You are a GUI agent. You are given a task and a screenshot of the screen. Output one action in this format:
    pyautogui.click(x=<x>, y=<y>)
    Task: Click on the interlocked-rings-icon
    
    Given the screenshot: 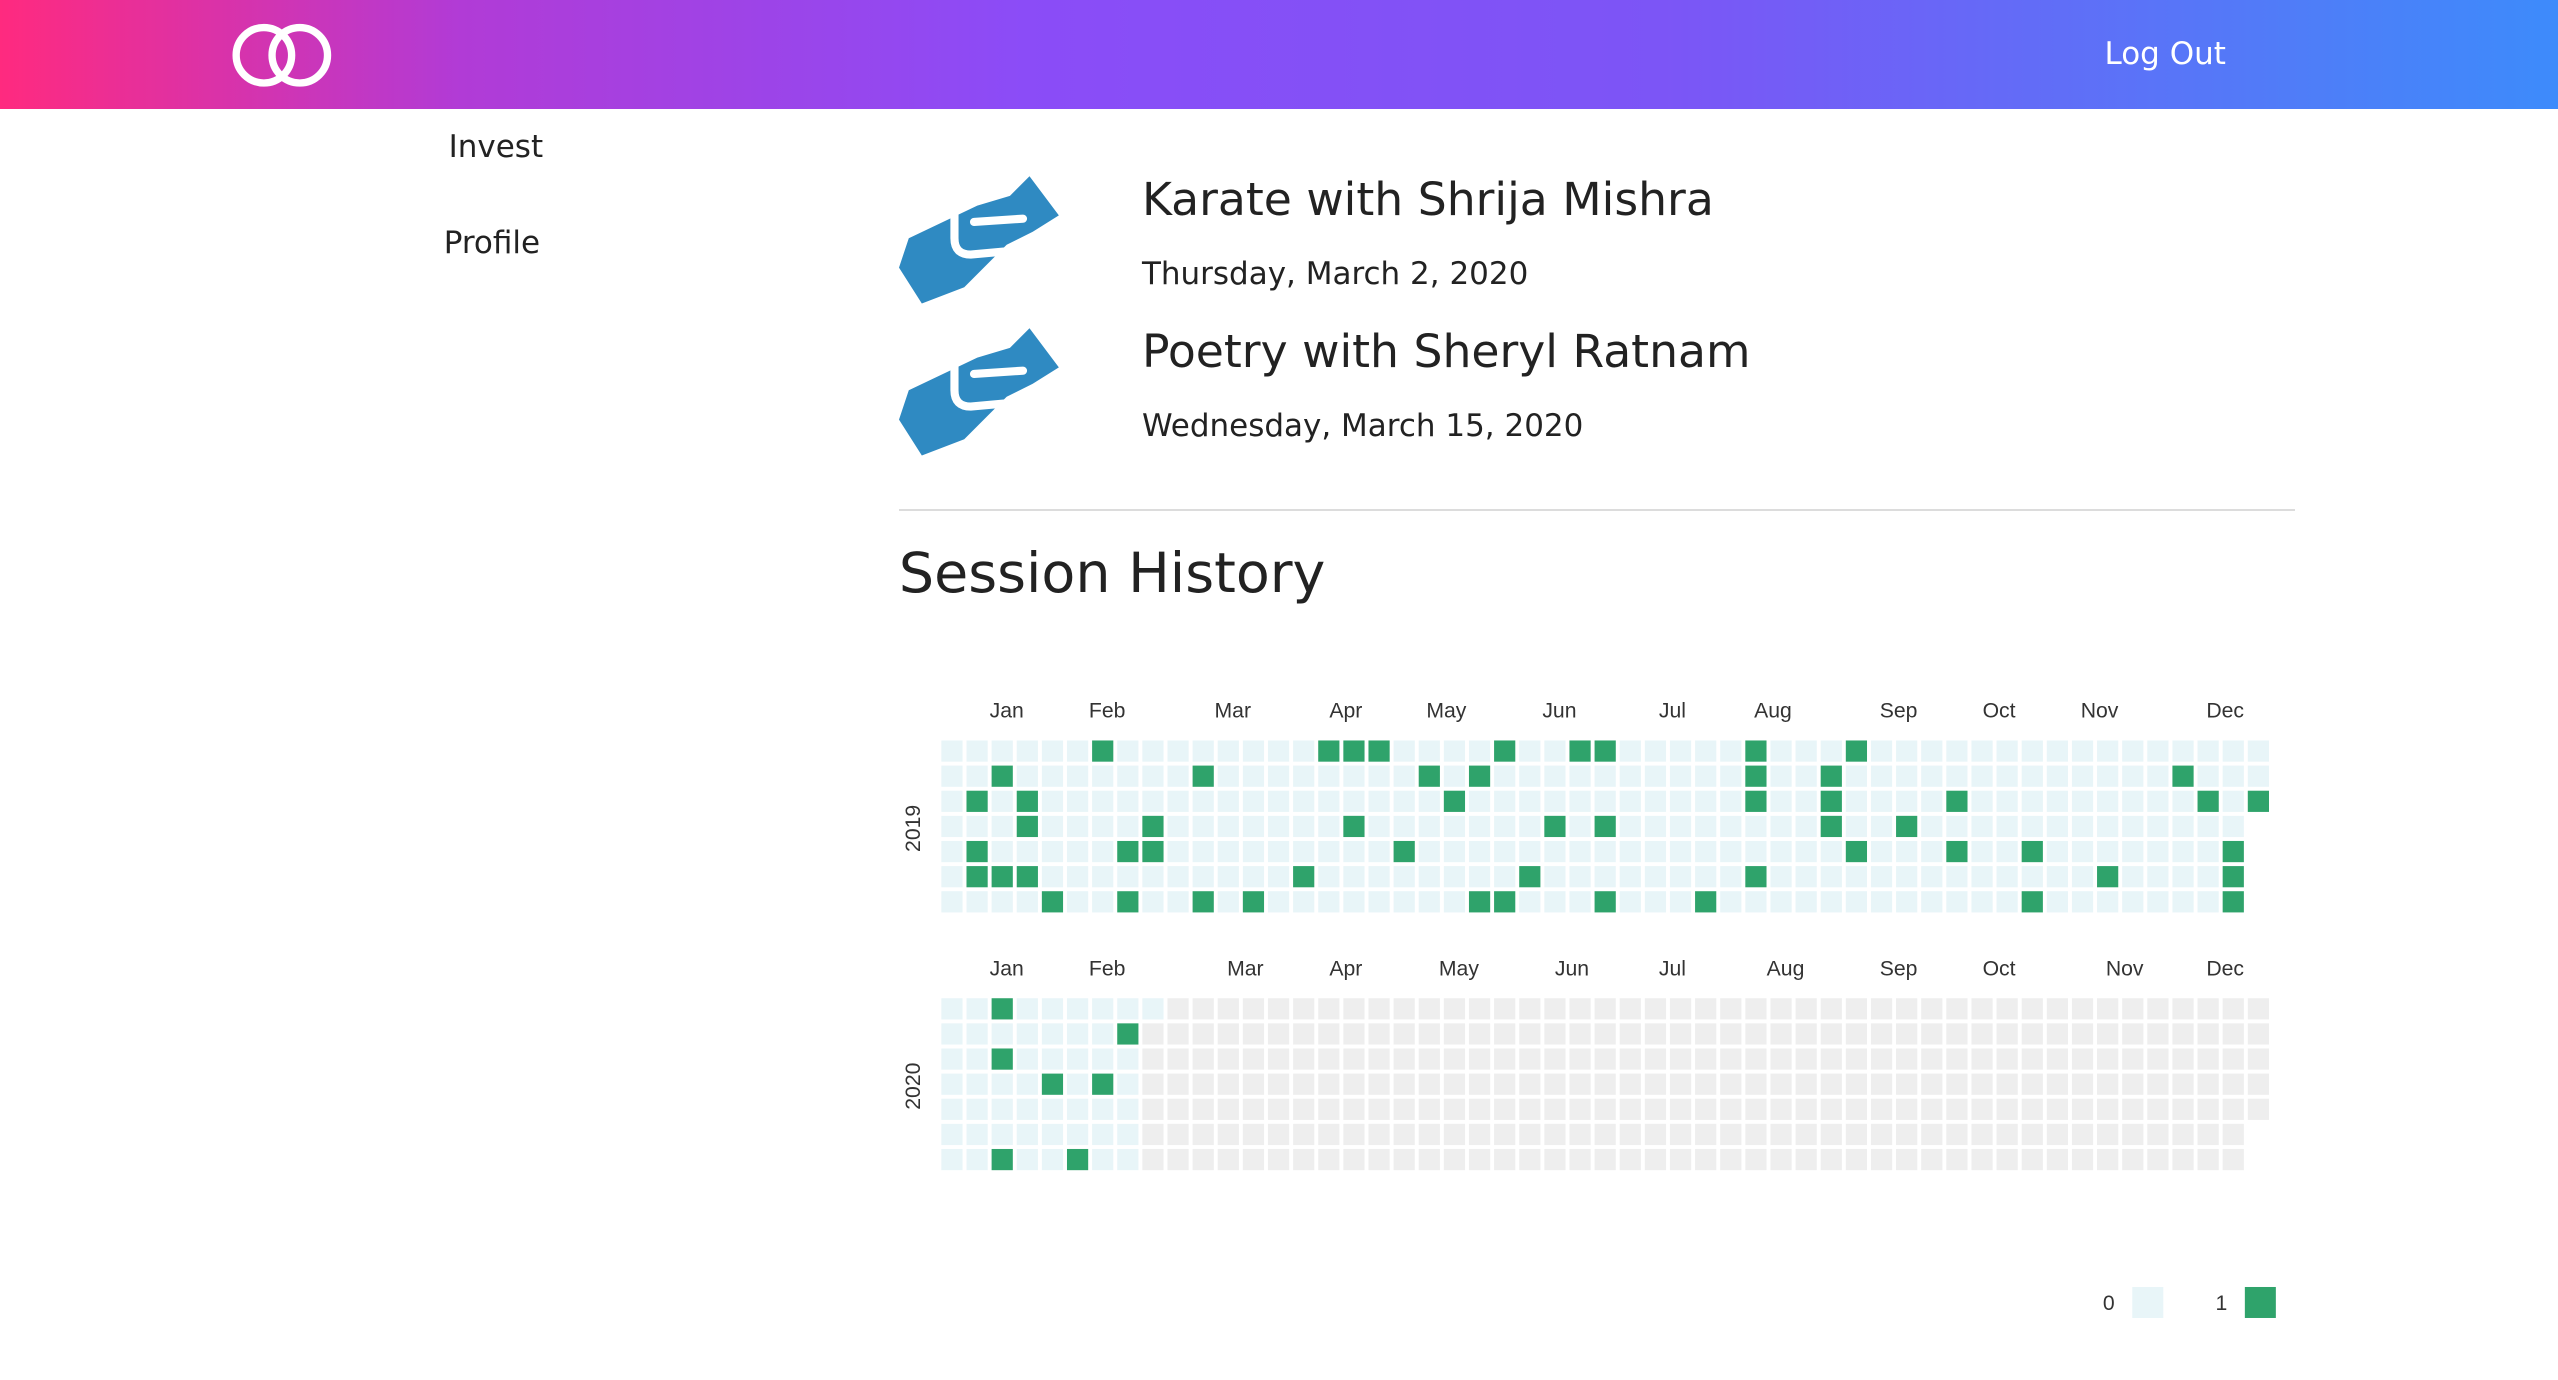 What is the action you would take?
    pyautogui.click(x=282, y=55)
    